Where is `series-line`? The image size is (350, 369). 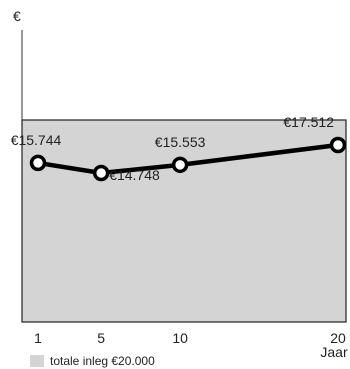
series-line is located at coordinates (188, 159).